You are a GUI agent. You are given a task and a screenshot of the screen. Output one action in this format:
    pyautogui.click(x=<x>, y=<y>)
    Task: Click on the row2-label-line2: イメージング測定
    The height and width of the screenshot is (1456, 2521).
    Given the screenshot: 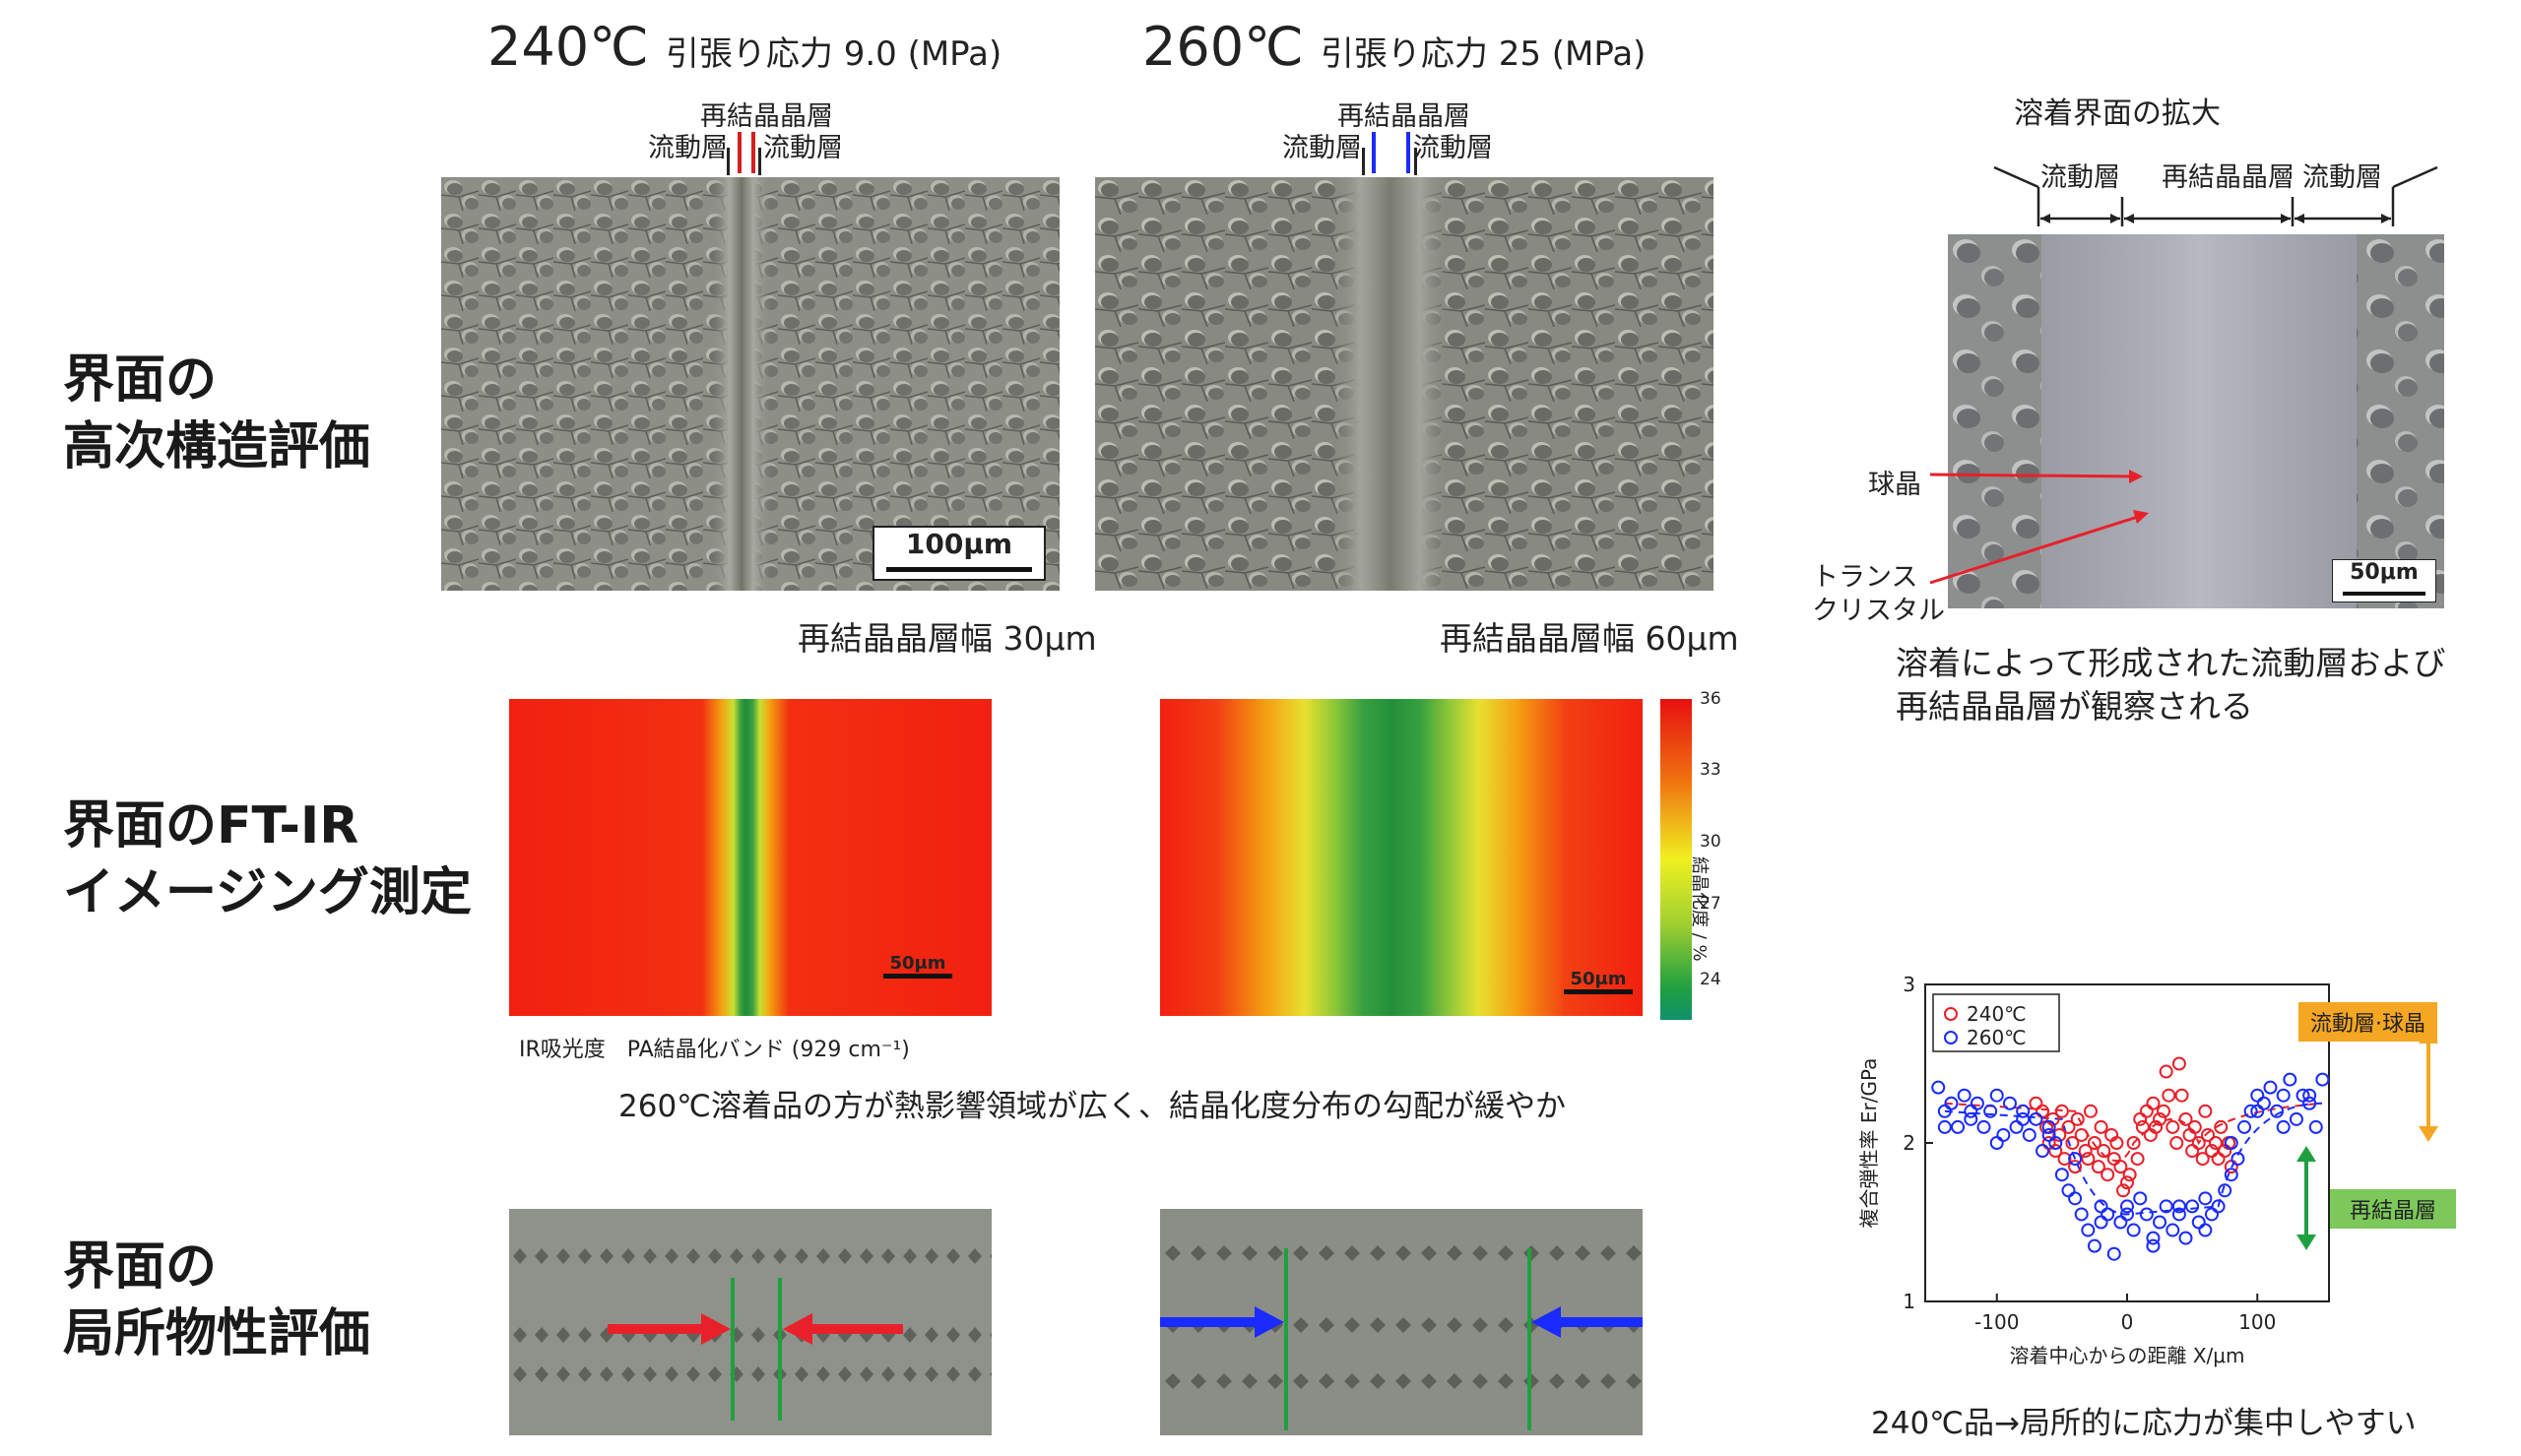 What is the action you would take?
    pyautogui.click(x=267, y=892)
    